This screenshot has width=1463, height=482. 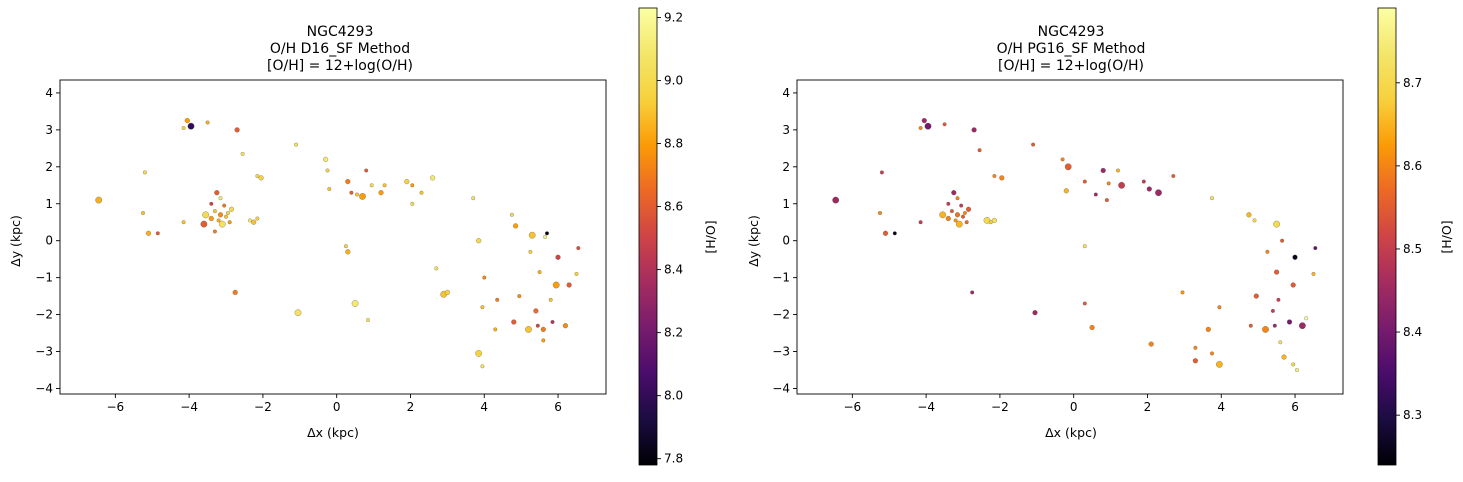 What do you see at coordinates (1412, 415) in the screenshot?
I see `colorbar-tick-label: 8.3` at bounding box center [1412, 415].